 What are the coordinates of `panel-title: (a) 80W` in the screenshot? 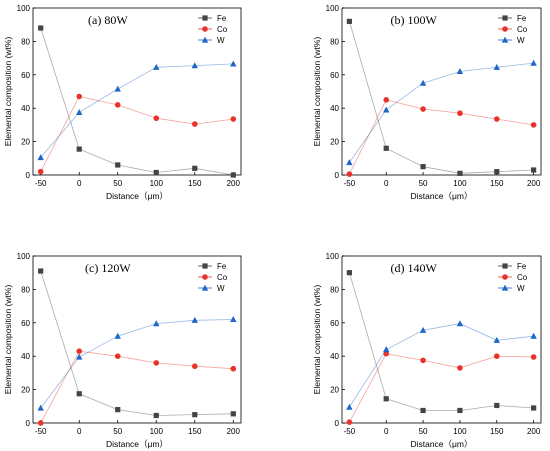 It's located at (108, 20).